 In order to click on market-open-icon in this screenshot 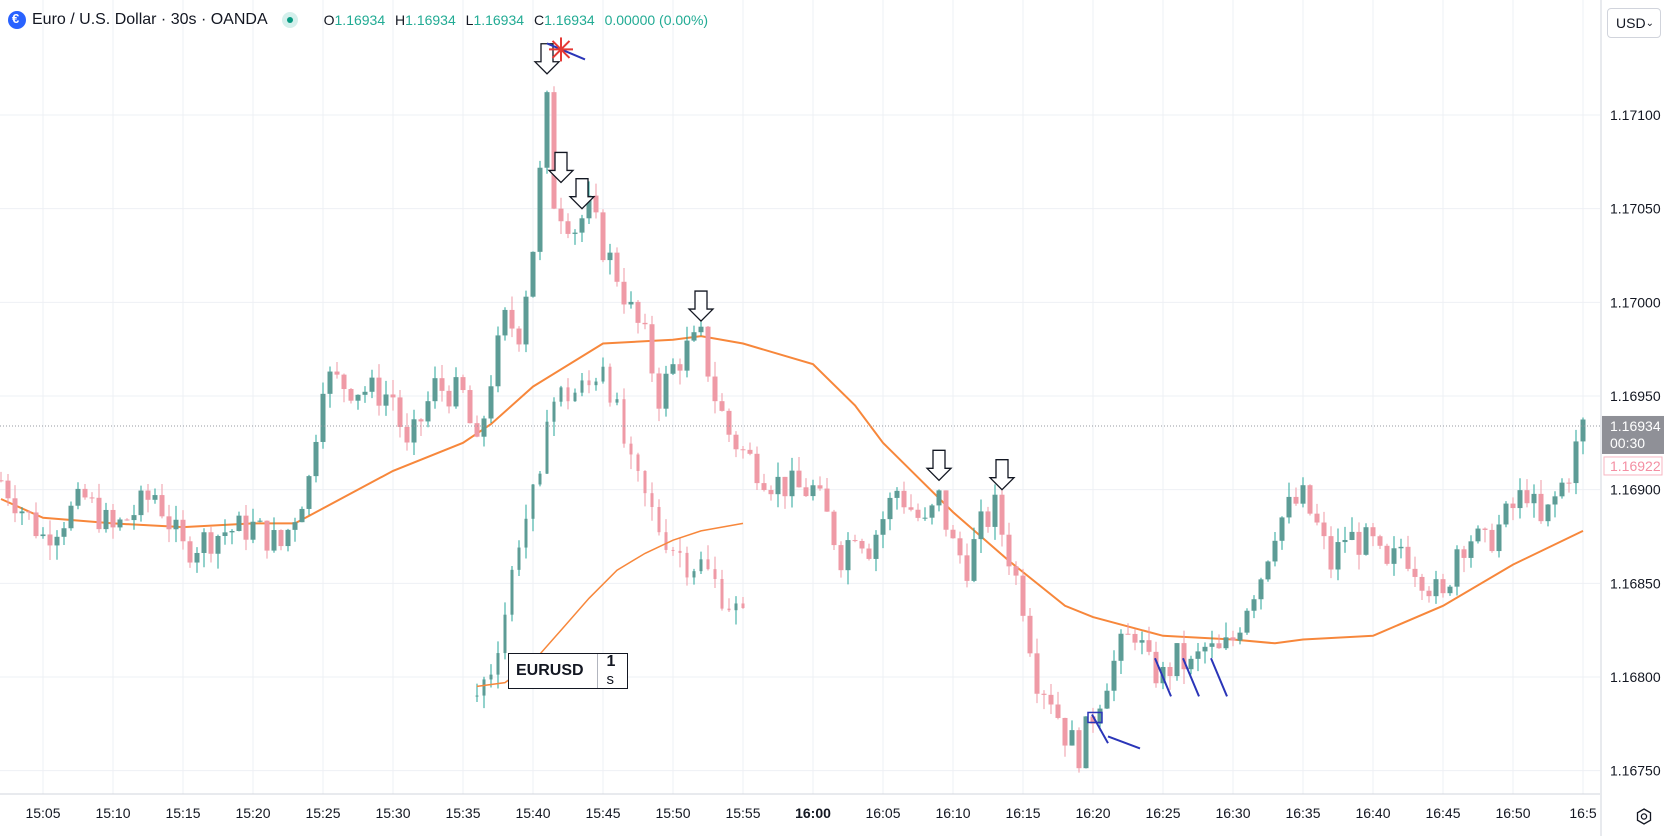, I will do `click(289, 20)`.